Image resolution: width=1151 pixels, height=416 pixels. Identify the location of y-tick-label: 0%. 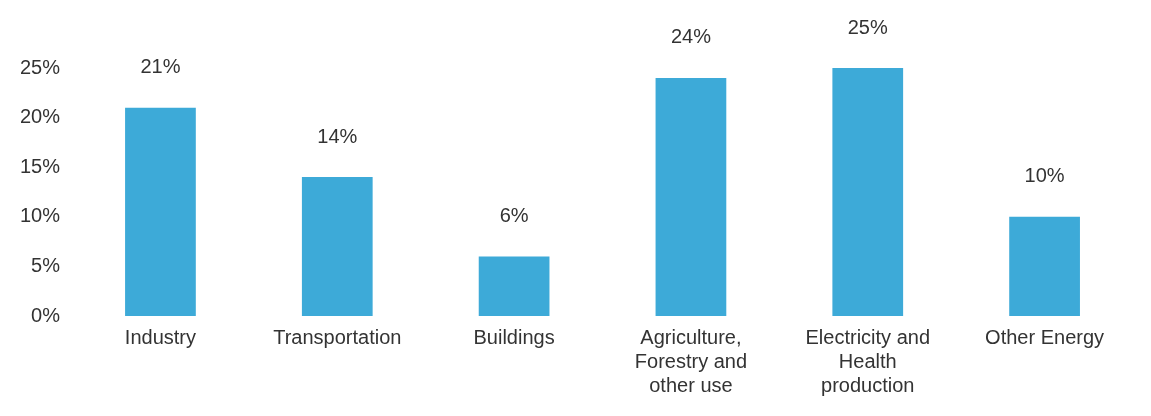
(46, 314).